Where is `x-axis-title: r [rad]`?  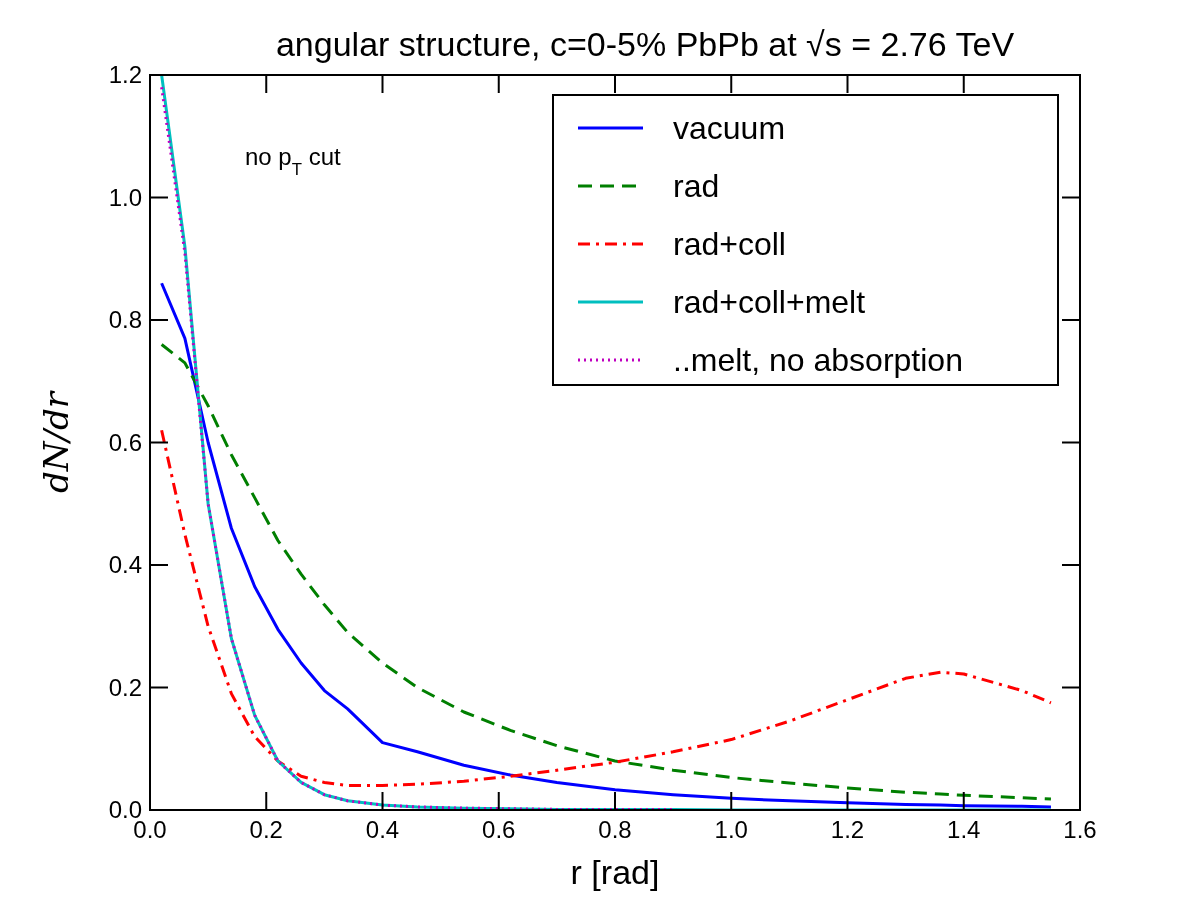 x-axis-title: r [rad] is located at coordinates (615, 872).